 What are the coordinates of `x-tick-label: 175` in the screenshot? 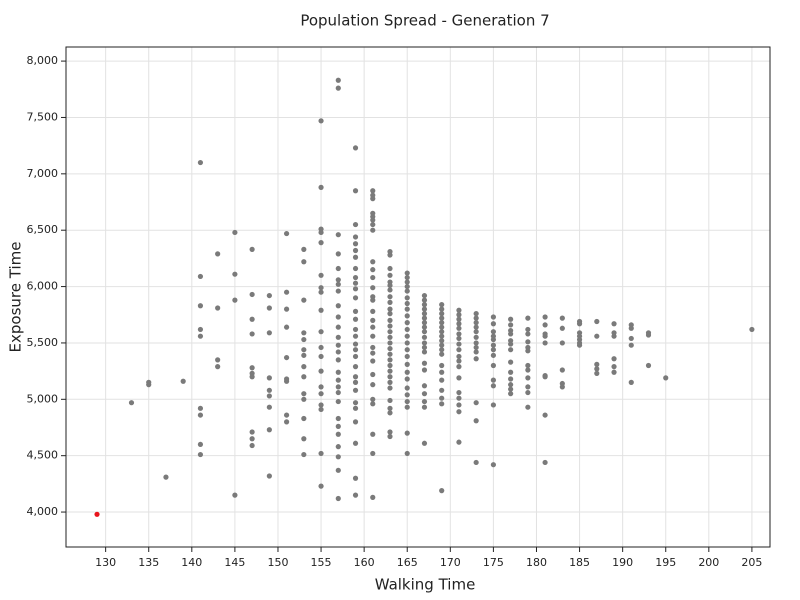 It's located at (493, 562).